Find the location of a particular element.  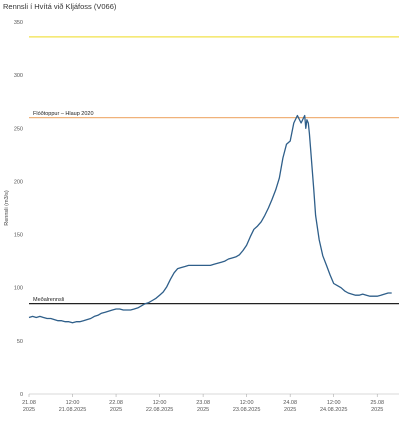

x-tick-label: 22.08 is located at coordinates (116, 403).